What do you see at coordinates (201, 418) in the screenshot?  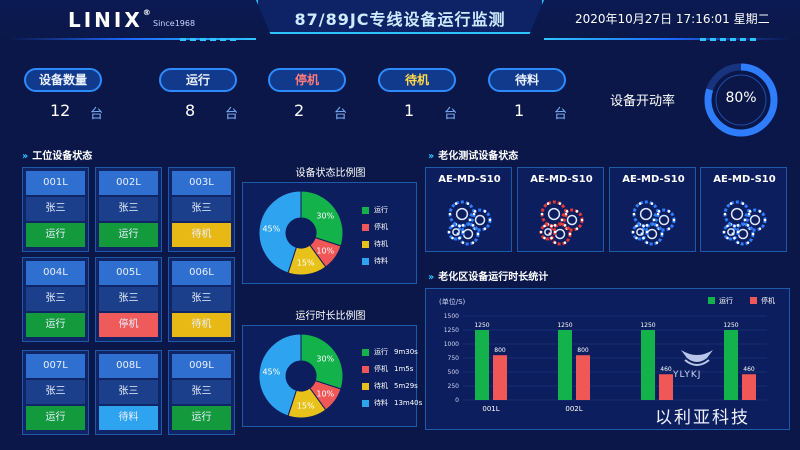 I see `station-status: 运行` at bounding box center [201, 418].